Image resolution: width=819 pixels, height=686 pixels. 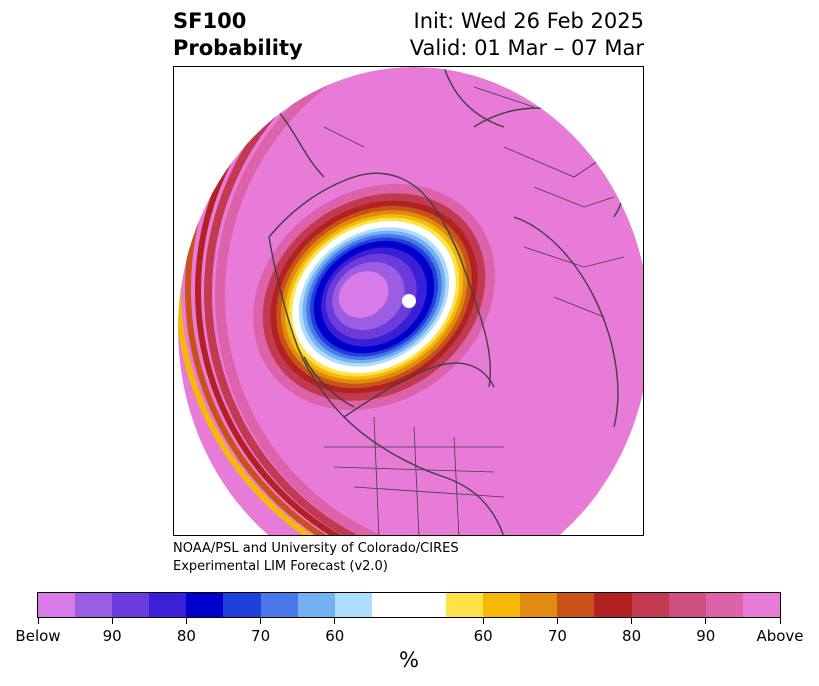 I want to click on pole-marker, so click(x=409, y=301).